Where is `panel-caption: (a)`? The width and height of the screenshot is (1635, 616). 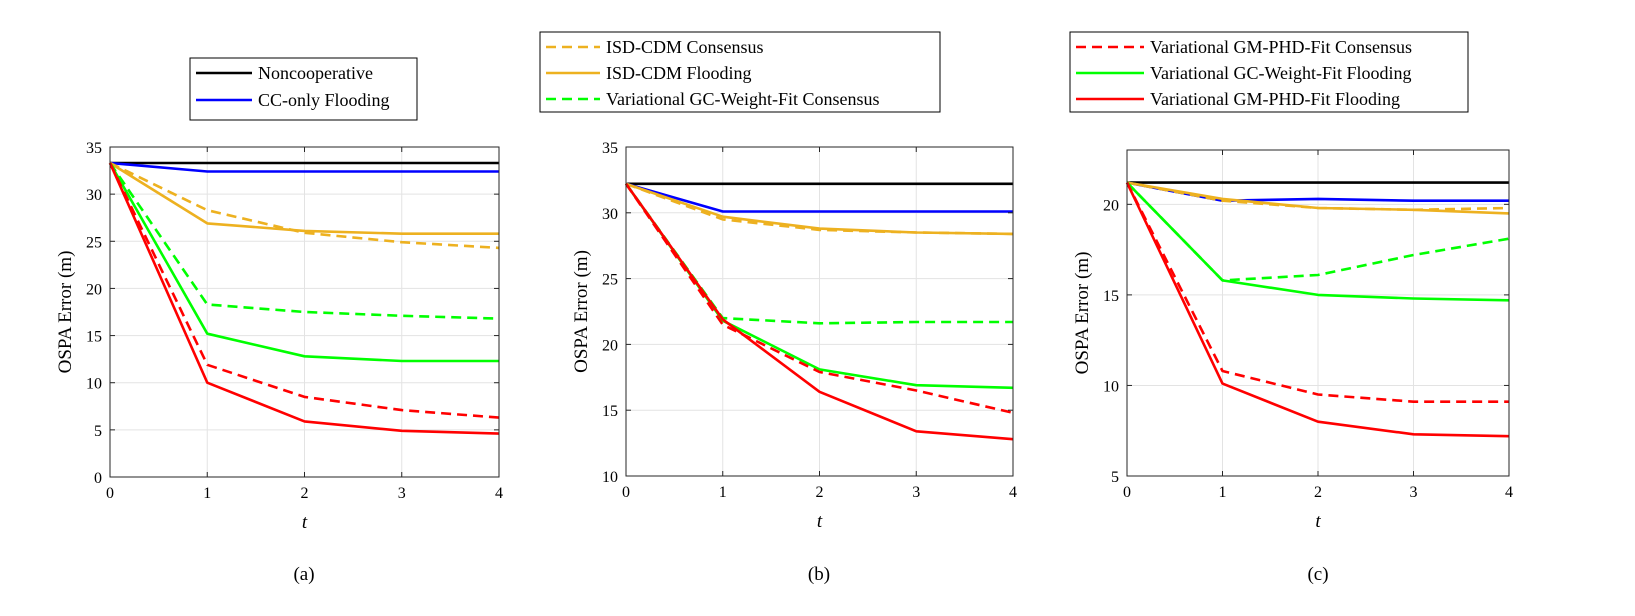 panel-caption: (a) is located at coordinates (303, 574).